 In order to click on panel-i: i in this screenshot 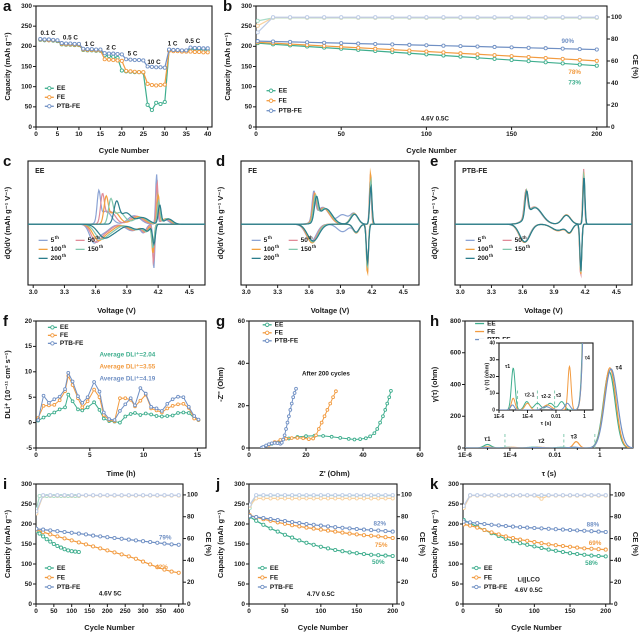, I will do `click(106, 554)`.